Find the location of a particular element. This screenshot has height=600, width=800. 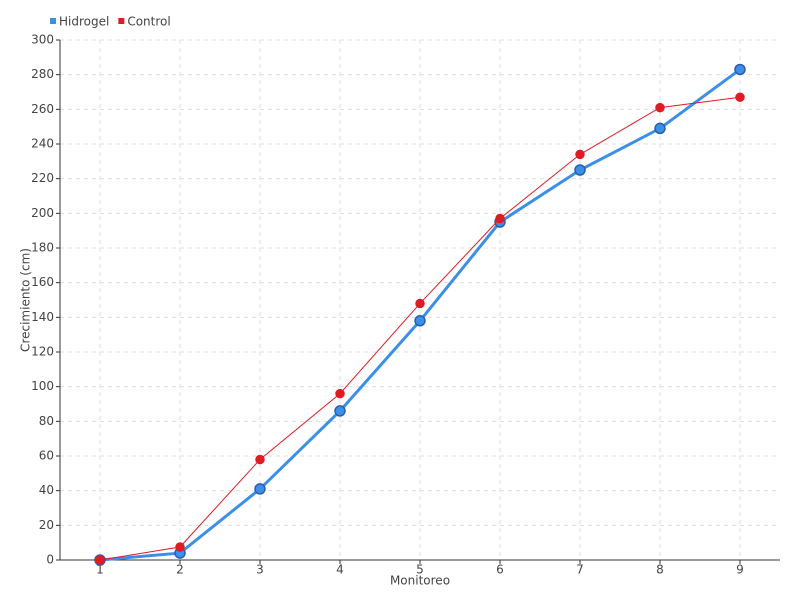

y-tick-label: 140 is located at coordinates (42, 317).